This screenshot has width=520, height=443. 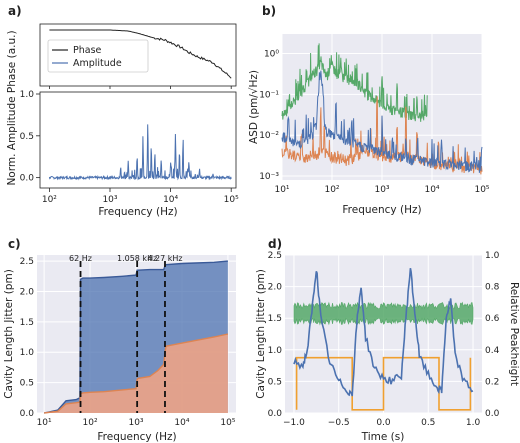 I want to click on panel-d-xtick-label: −1.0, so click(x=294, y=423).